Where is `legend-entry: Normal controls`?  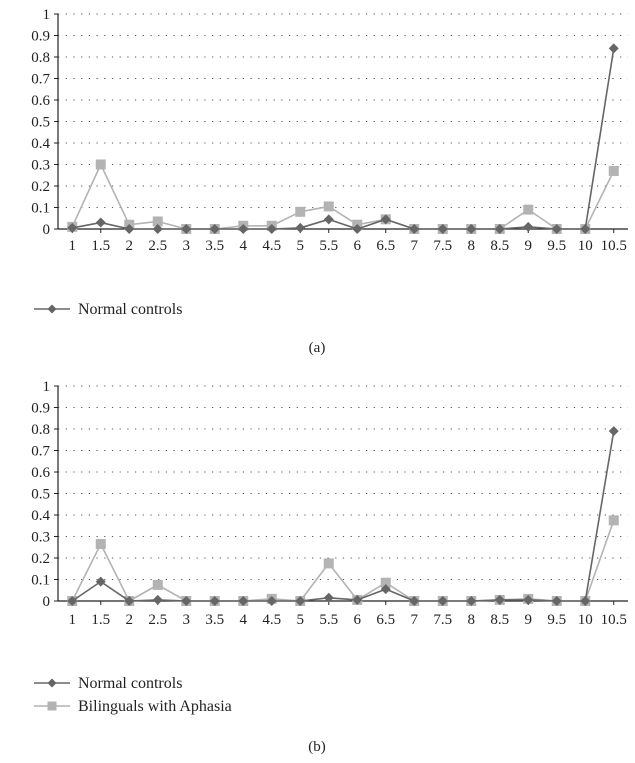 legend-entry: Normal controls is located at coordinates (130, 683).